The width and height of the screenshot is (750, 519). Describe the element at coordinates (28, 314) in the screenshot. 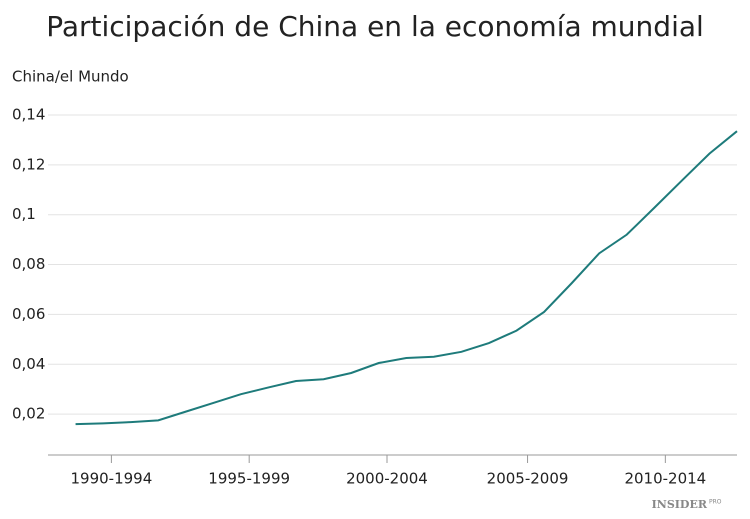

I see `y-tick-label: 0,06` at that location.